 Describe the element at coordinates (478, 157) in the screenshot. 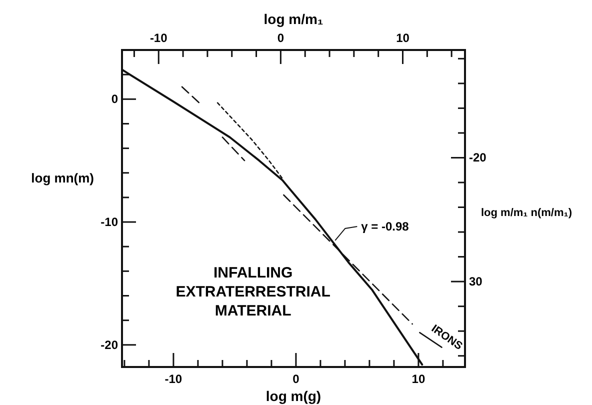

I see `y2-tick-label: -20` at that location.